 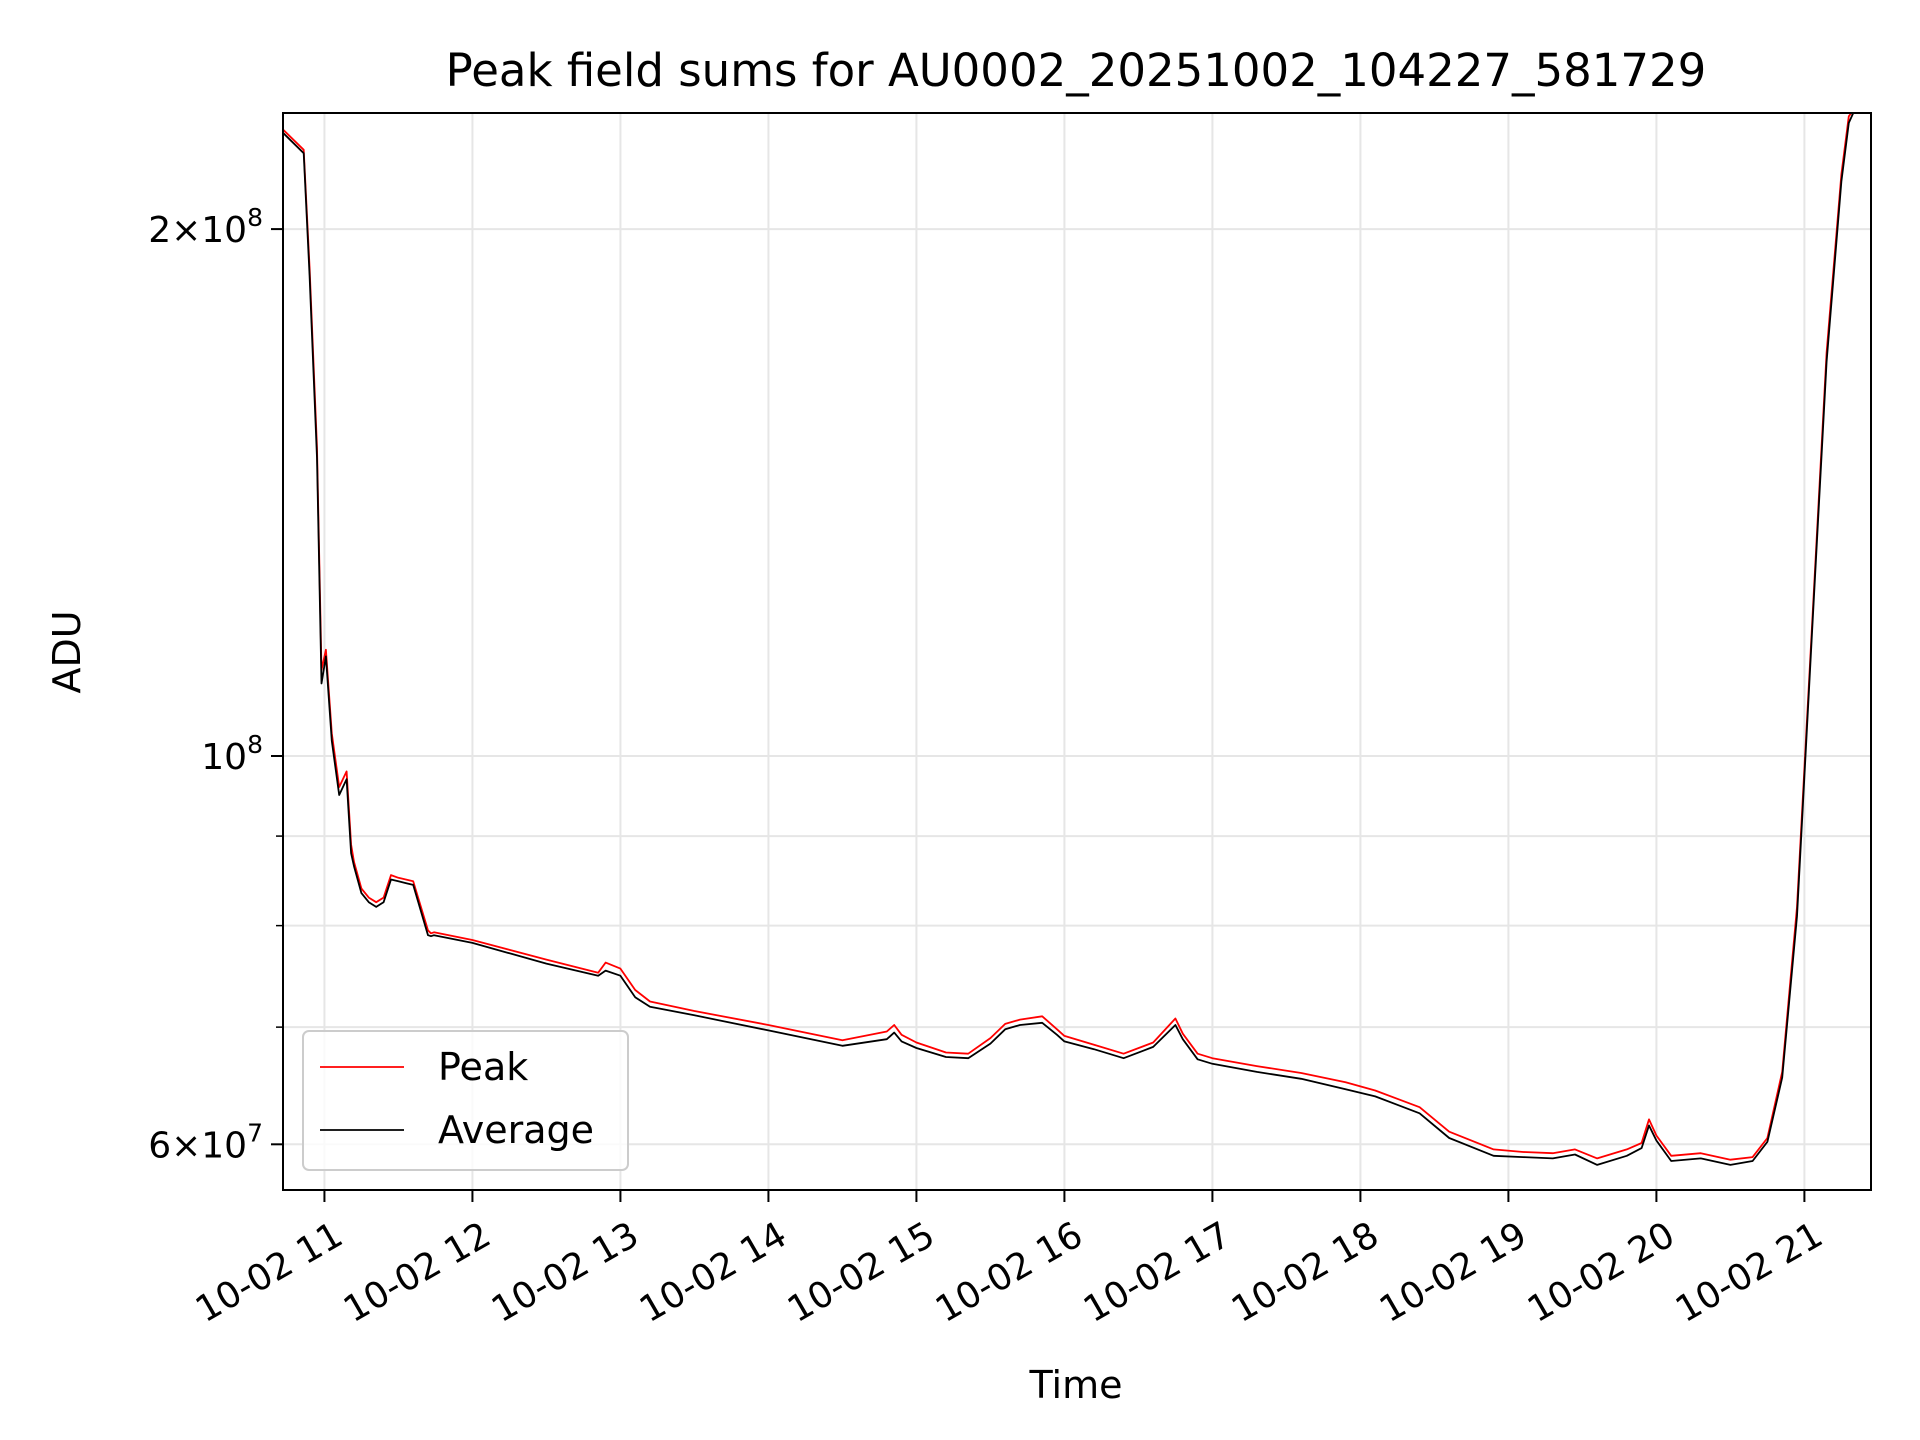 I want to click on y-axis-label: ADU, so click(x=67, y=651).